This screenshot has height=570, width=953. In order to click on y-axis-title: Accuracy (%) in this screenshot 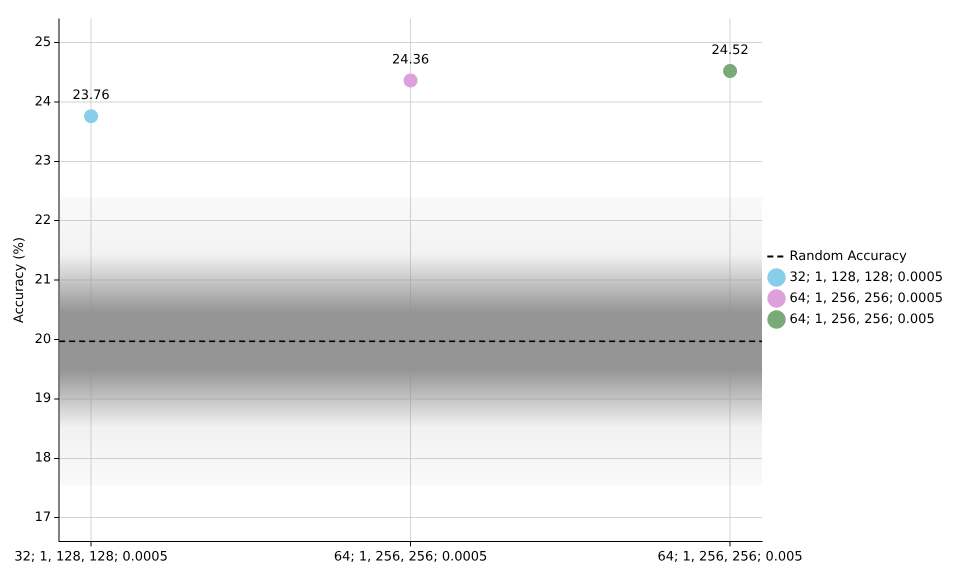, I will do `click(20, 280)`.